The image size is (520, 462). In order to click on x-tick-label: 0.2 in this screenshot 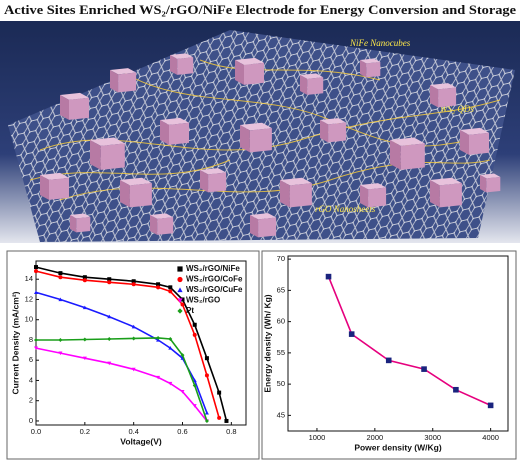, I will do `click(85, 431)`.